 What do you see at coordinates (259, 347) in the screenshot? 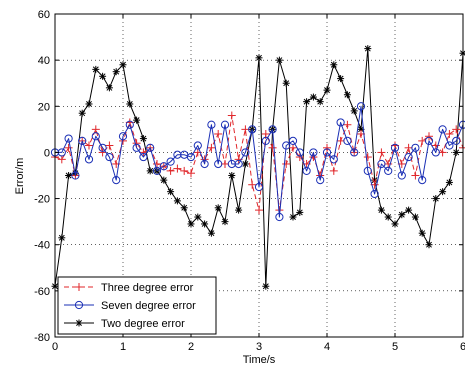
I see `x-tick-label: 3` at bounding box center [259, 347].